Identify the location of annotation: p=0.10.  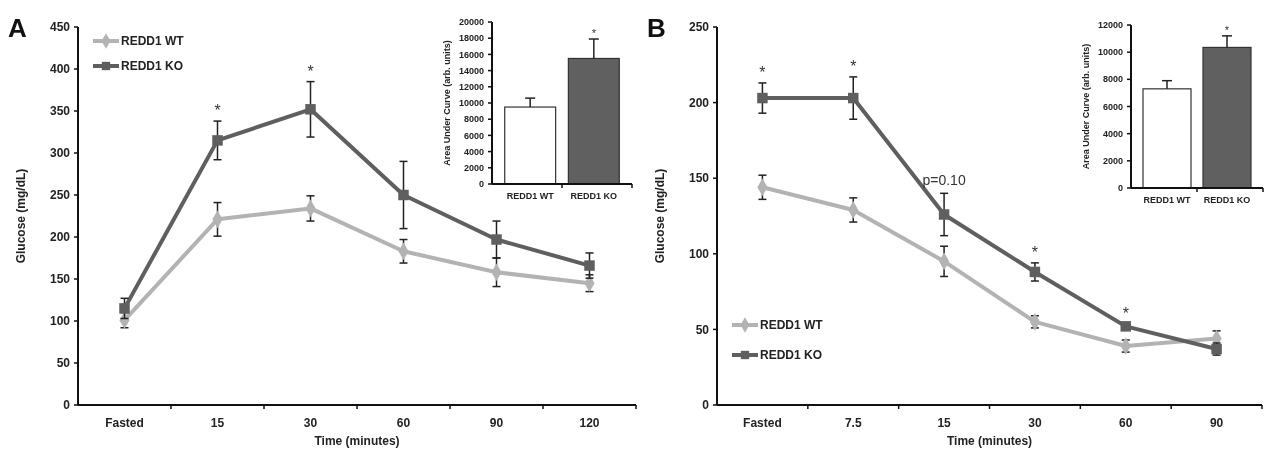
(944, 180).